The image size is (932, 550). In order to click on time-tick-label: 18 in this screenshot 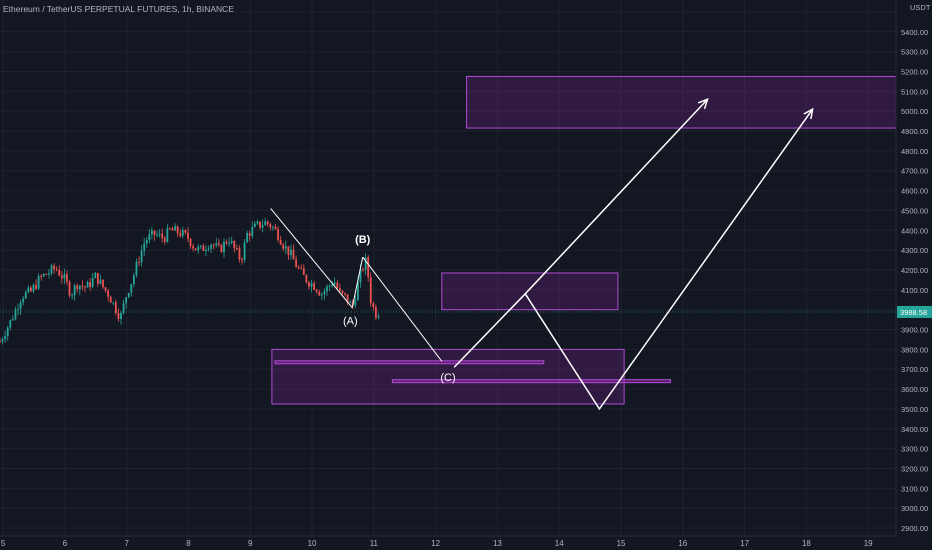, I will do `click(806, 543)`.